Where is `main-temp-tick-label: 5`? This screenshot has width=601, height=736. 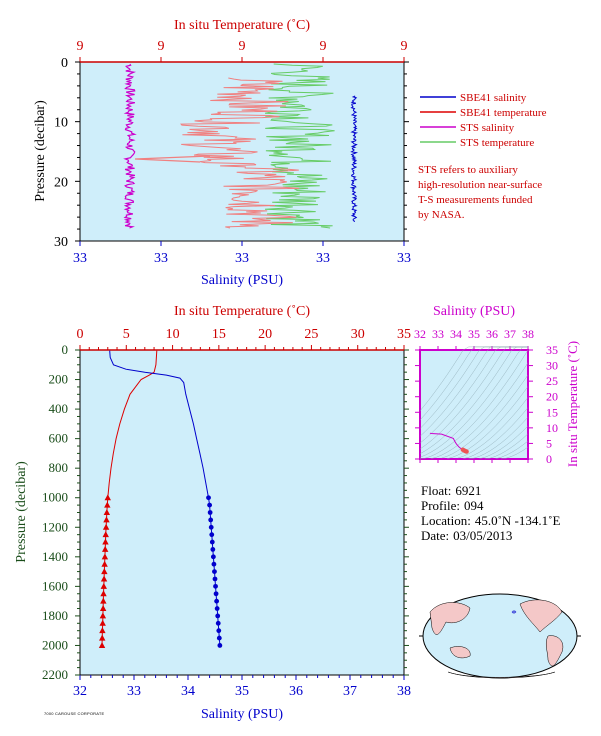
main-temp-tick-label: 5 is located at coordinates (126, 334).